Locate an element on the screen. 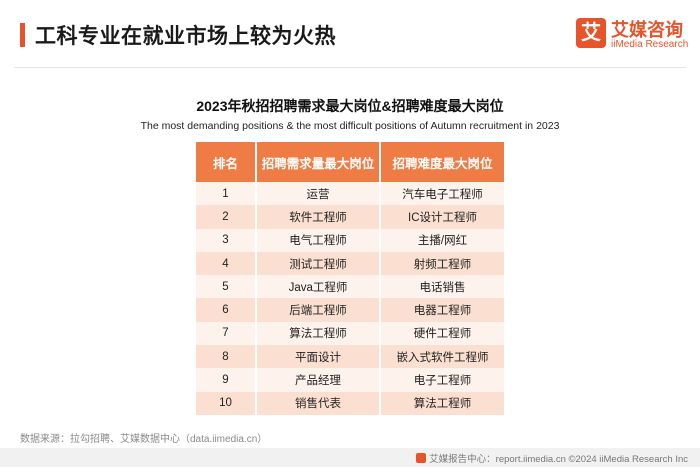 This screenshot has height=467, width=700. difficult-cell: 硬件工程师 is located at coordinates (442, 333).